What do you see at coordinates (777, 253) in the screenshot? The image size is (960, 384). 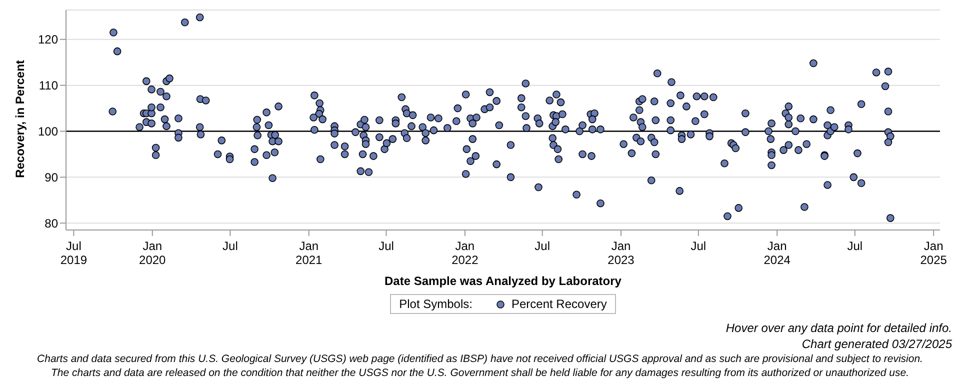 I see `x-tick-label: Jan 2024` at bounding box center [777, 253].